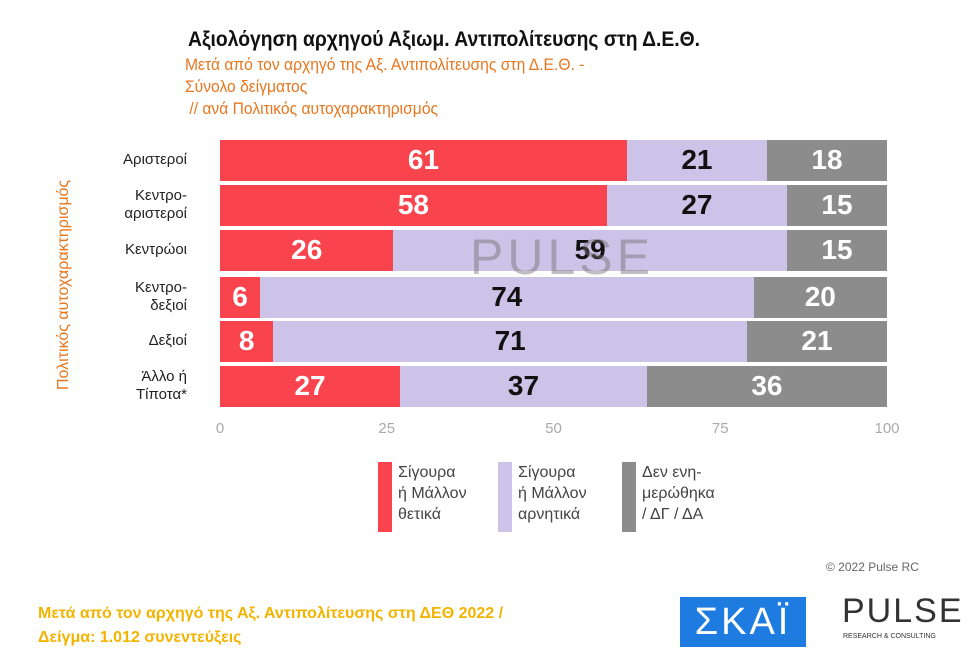 Image resolution: width=977 pixels, height=667 pixels. What do you see at coordinates (240, 297) in the screenshot?
I see `bar-segment: 6` at bounding box center [240, 297].